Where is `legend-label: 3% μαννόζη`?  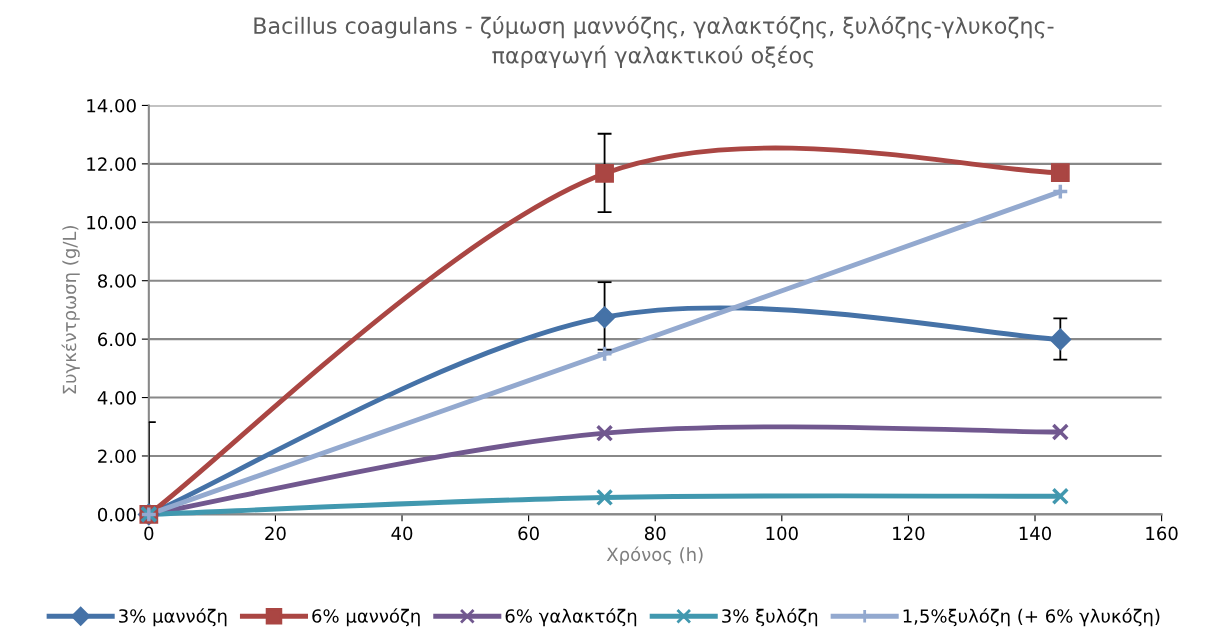
legend-label: 3% μαννόζη is located at coordinates (173, 617).